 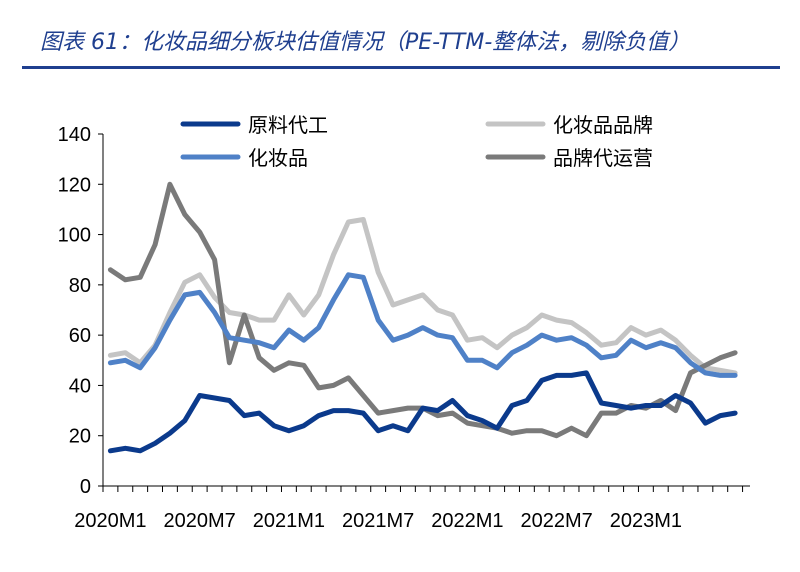 I want to click on y-tick-label: 20, so click(x=80, y=437).